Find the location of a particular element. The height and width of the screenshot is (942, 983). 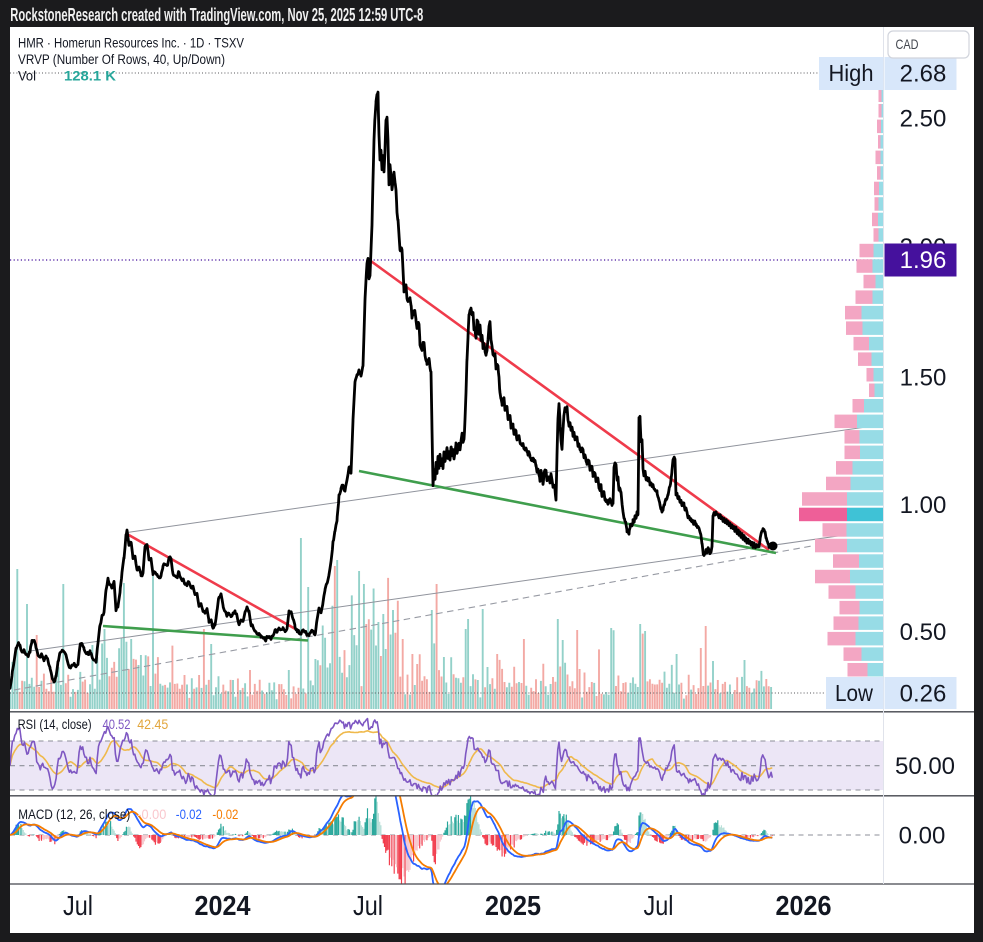

svg-text: 0.26 is located at coordinates (923, 694).